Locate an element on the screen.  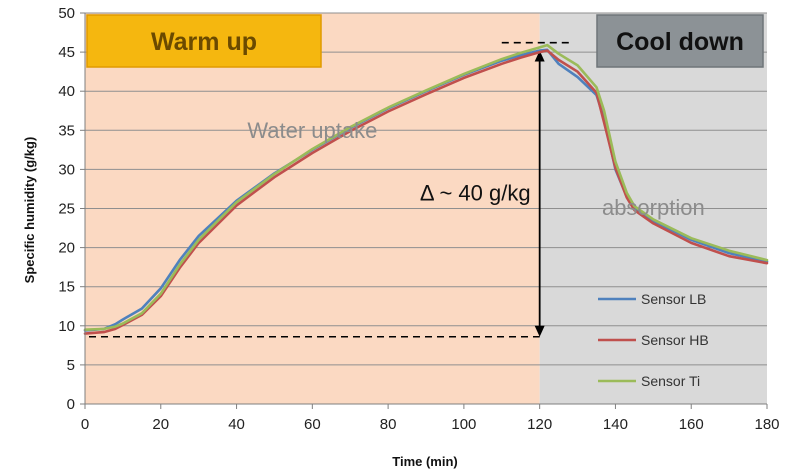
x-tick-label: 120 is located at coordinates (539, 424).